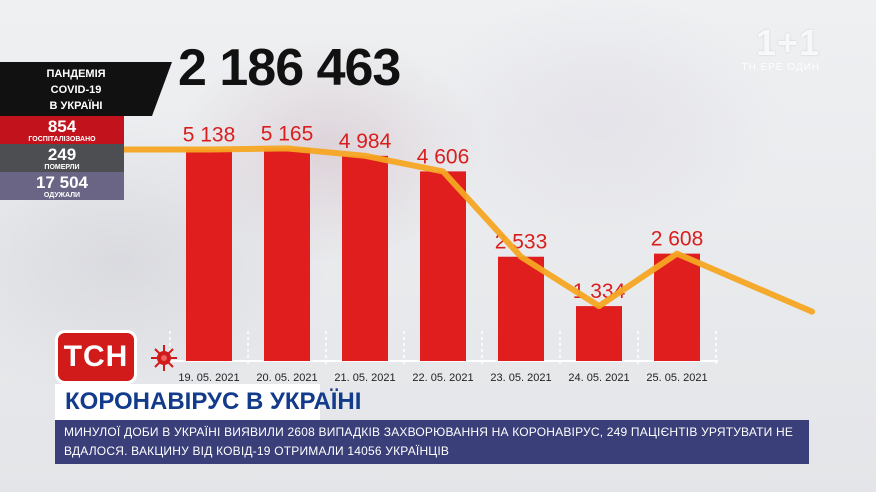 The height and width of the screenshot is (492, 876). I want to click on stat-died-value: 249, so click(62, 154).